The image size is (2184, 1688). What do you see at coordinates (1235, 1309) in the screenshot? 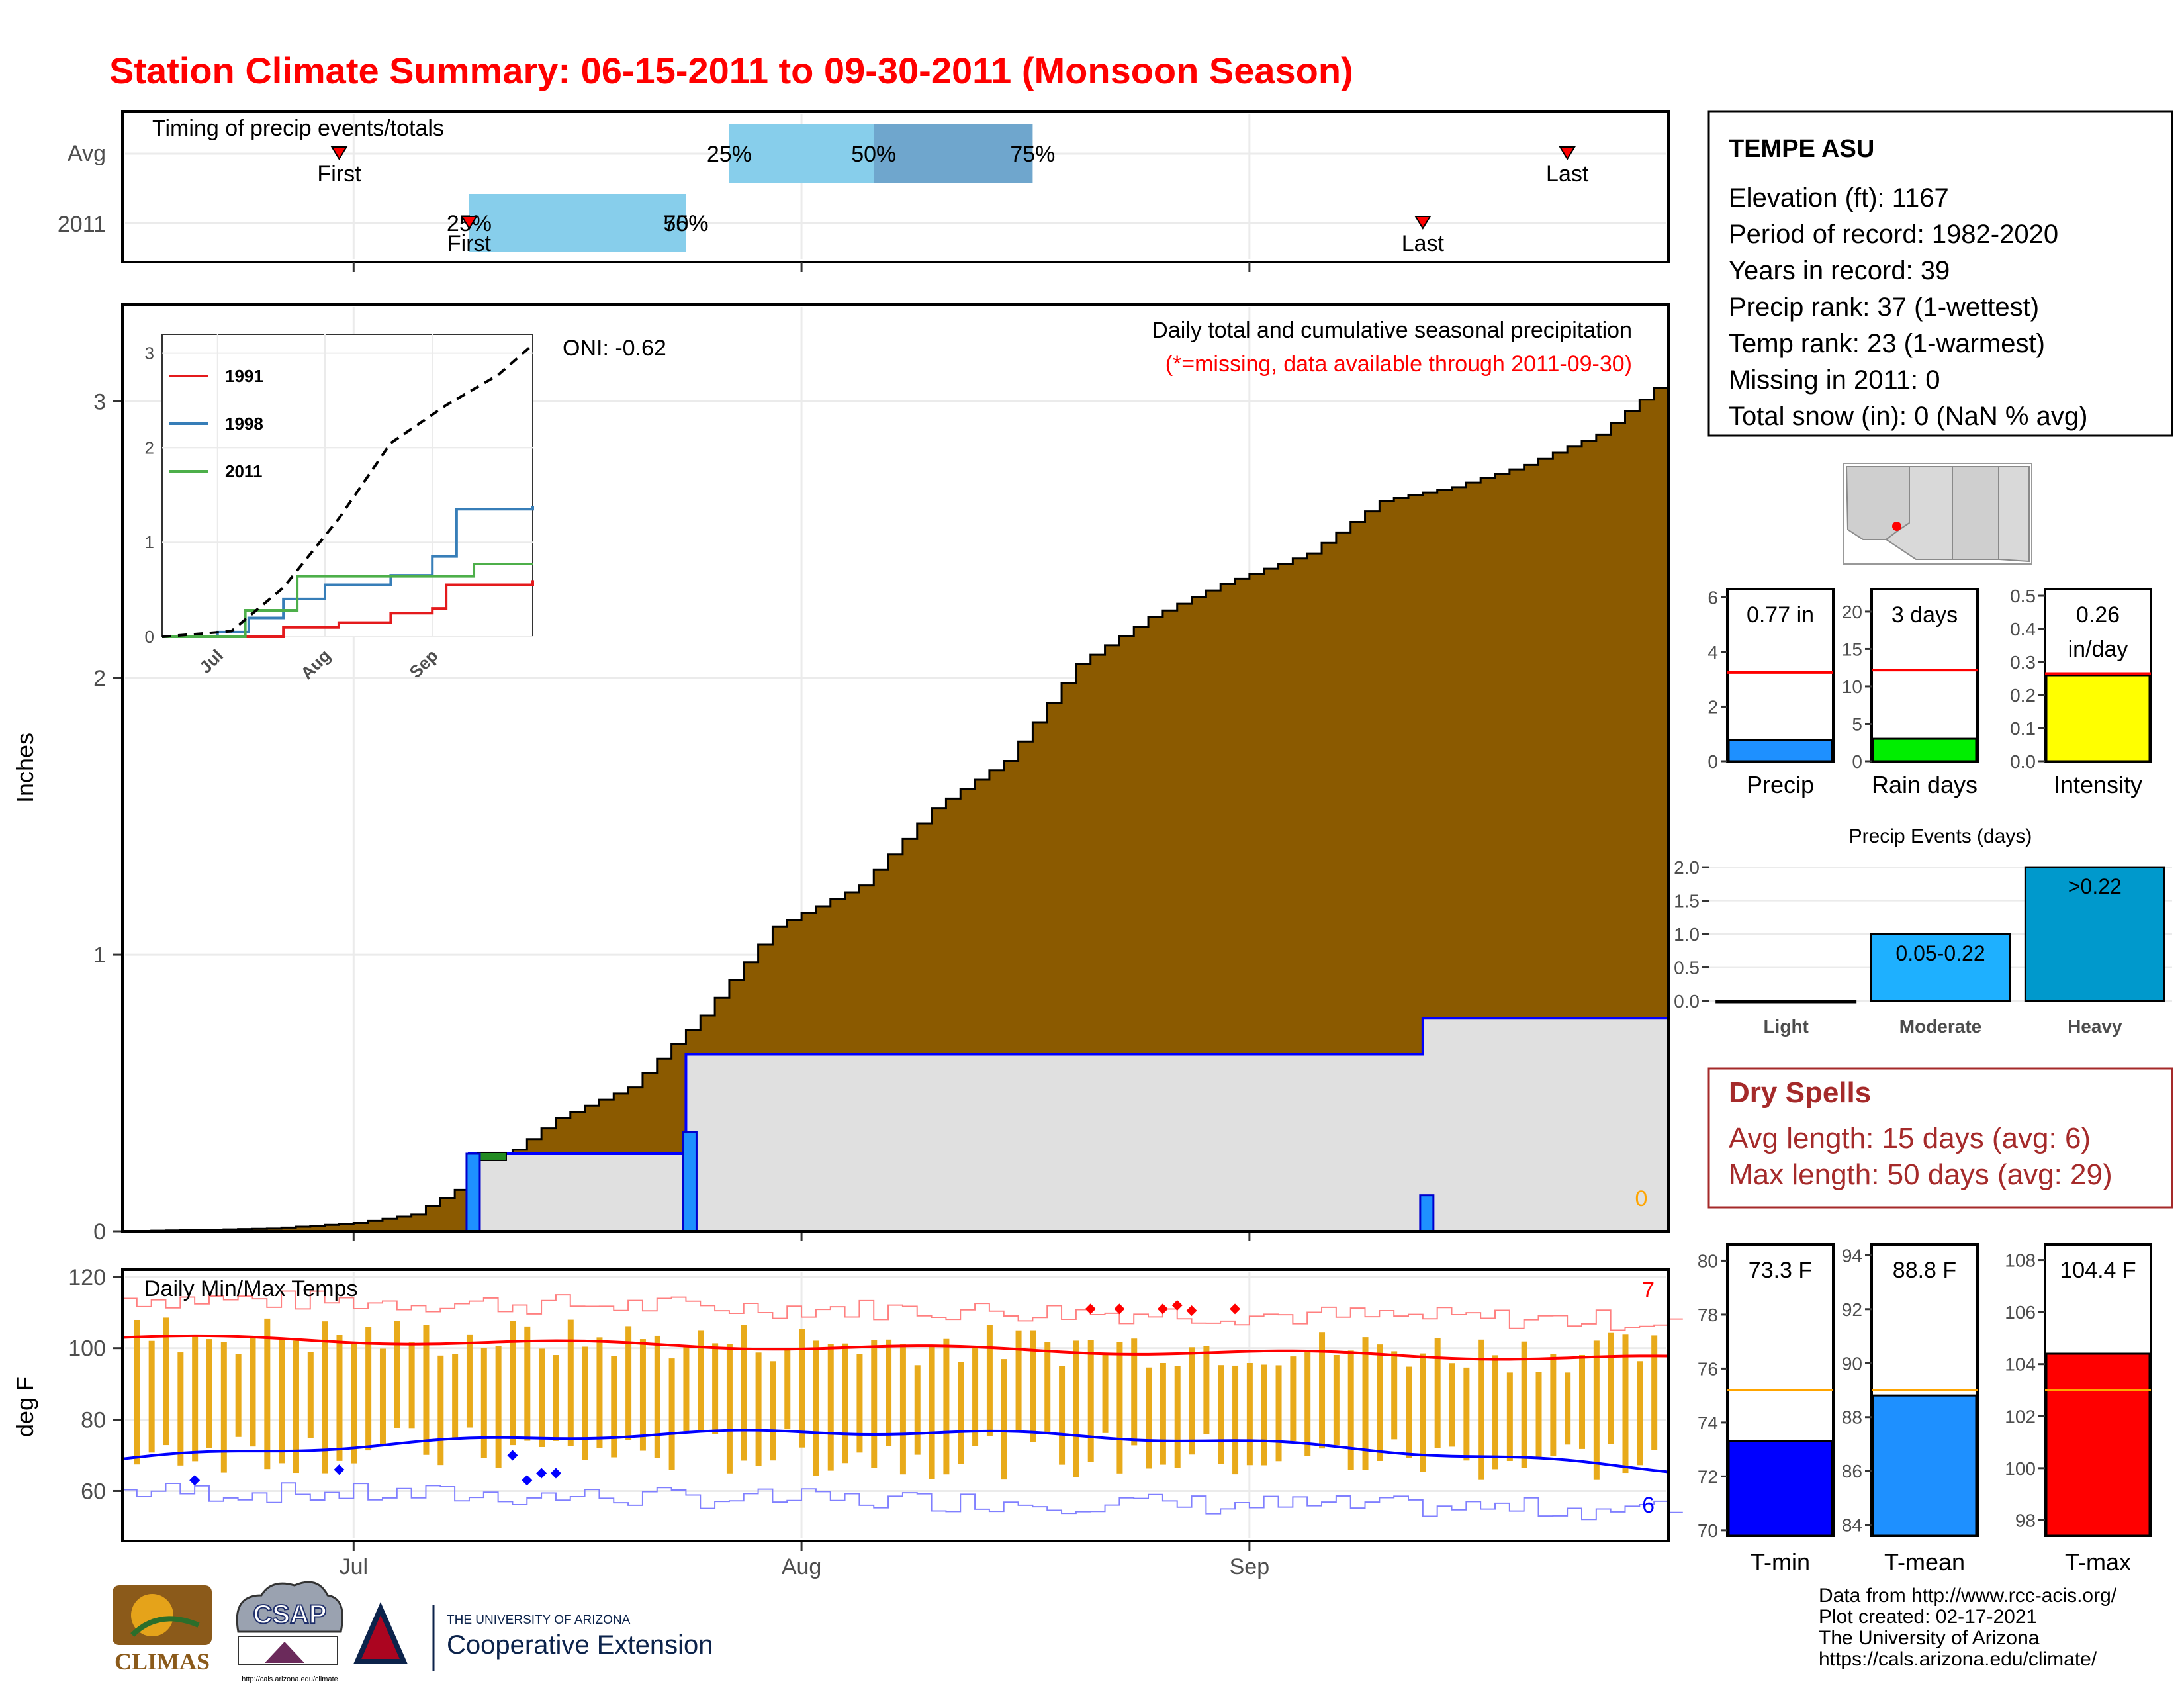
I see `record-high-marker` at bounding box center [1235, 1309].